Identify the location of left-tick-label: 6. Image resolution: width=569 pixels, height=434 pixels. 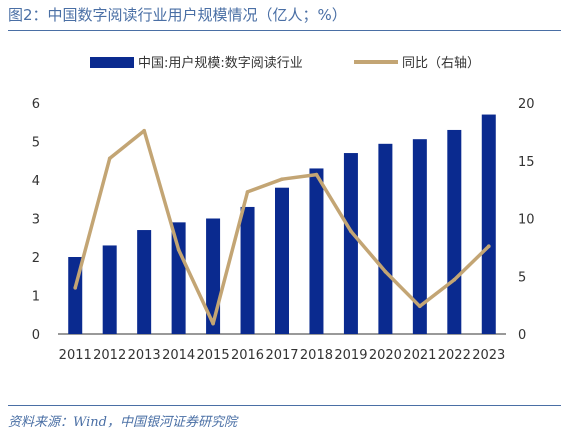
(36, 104).